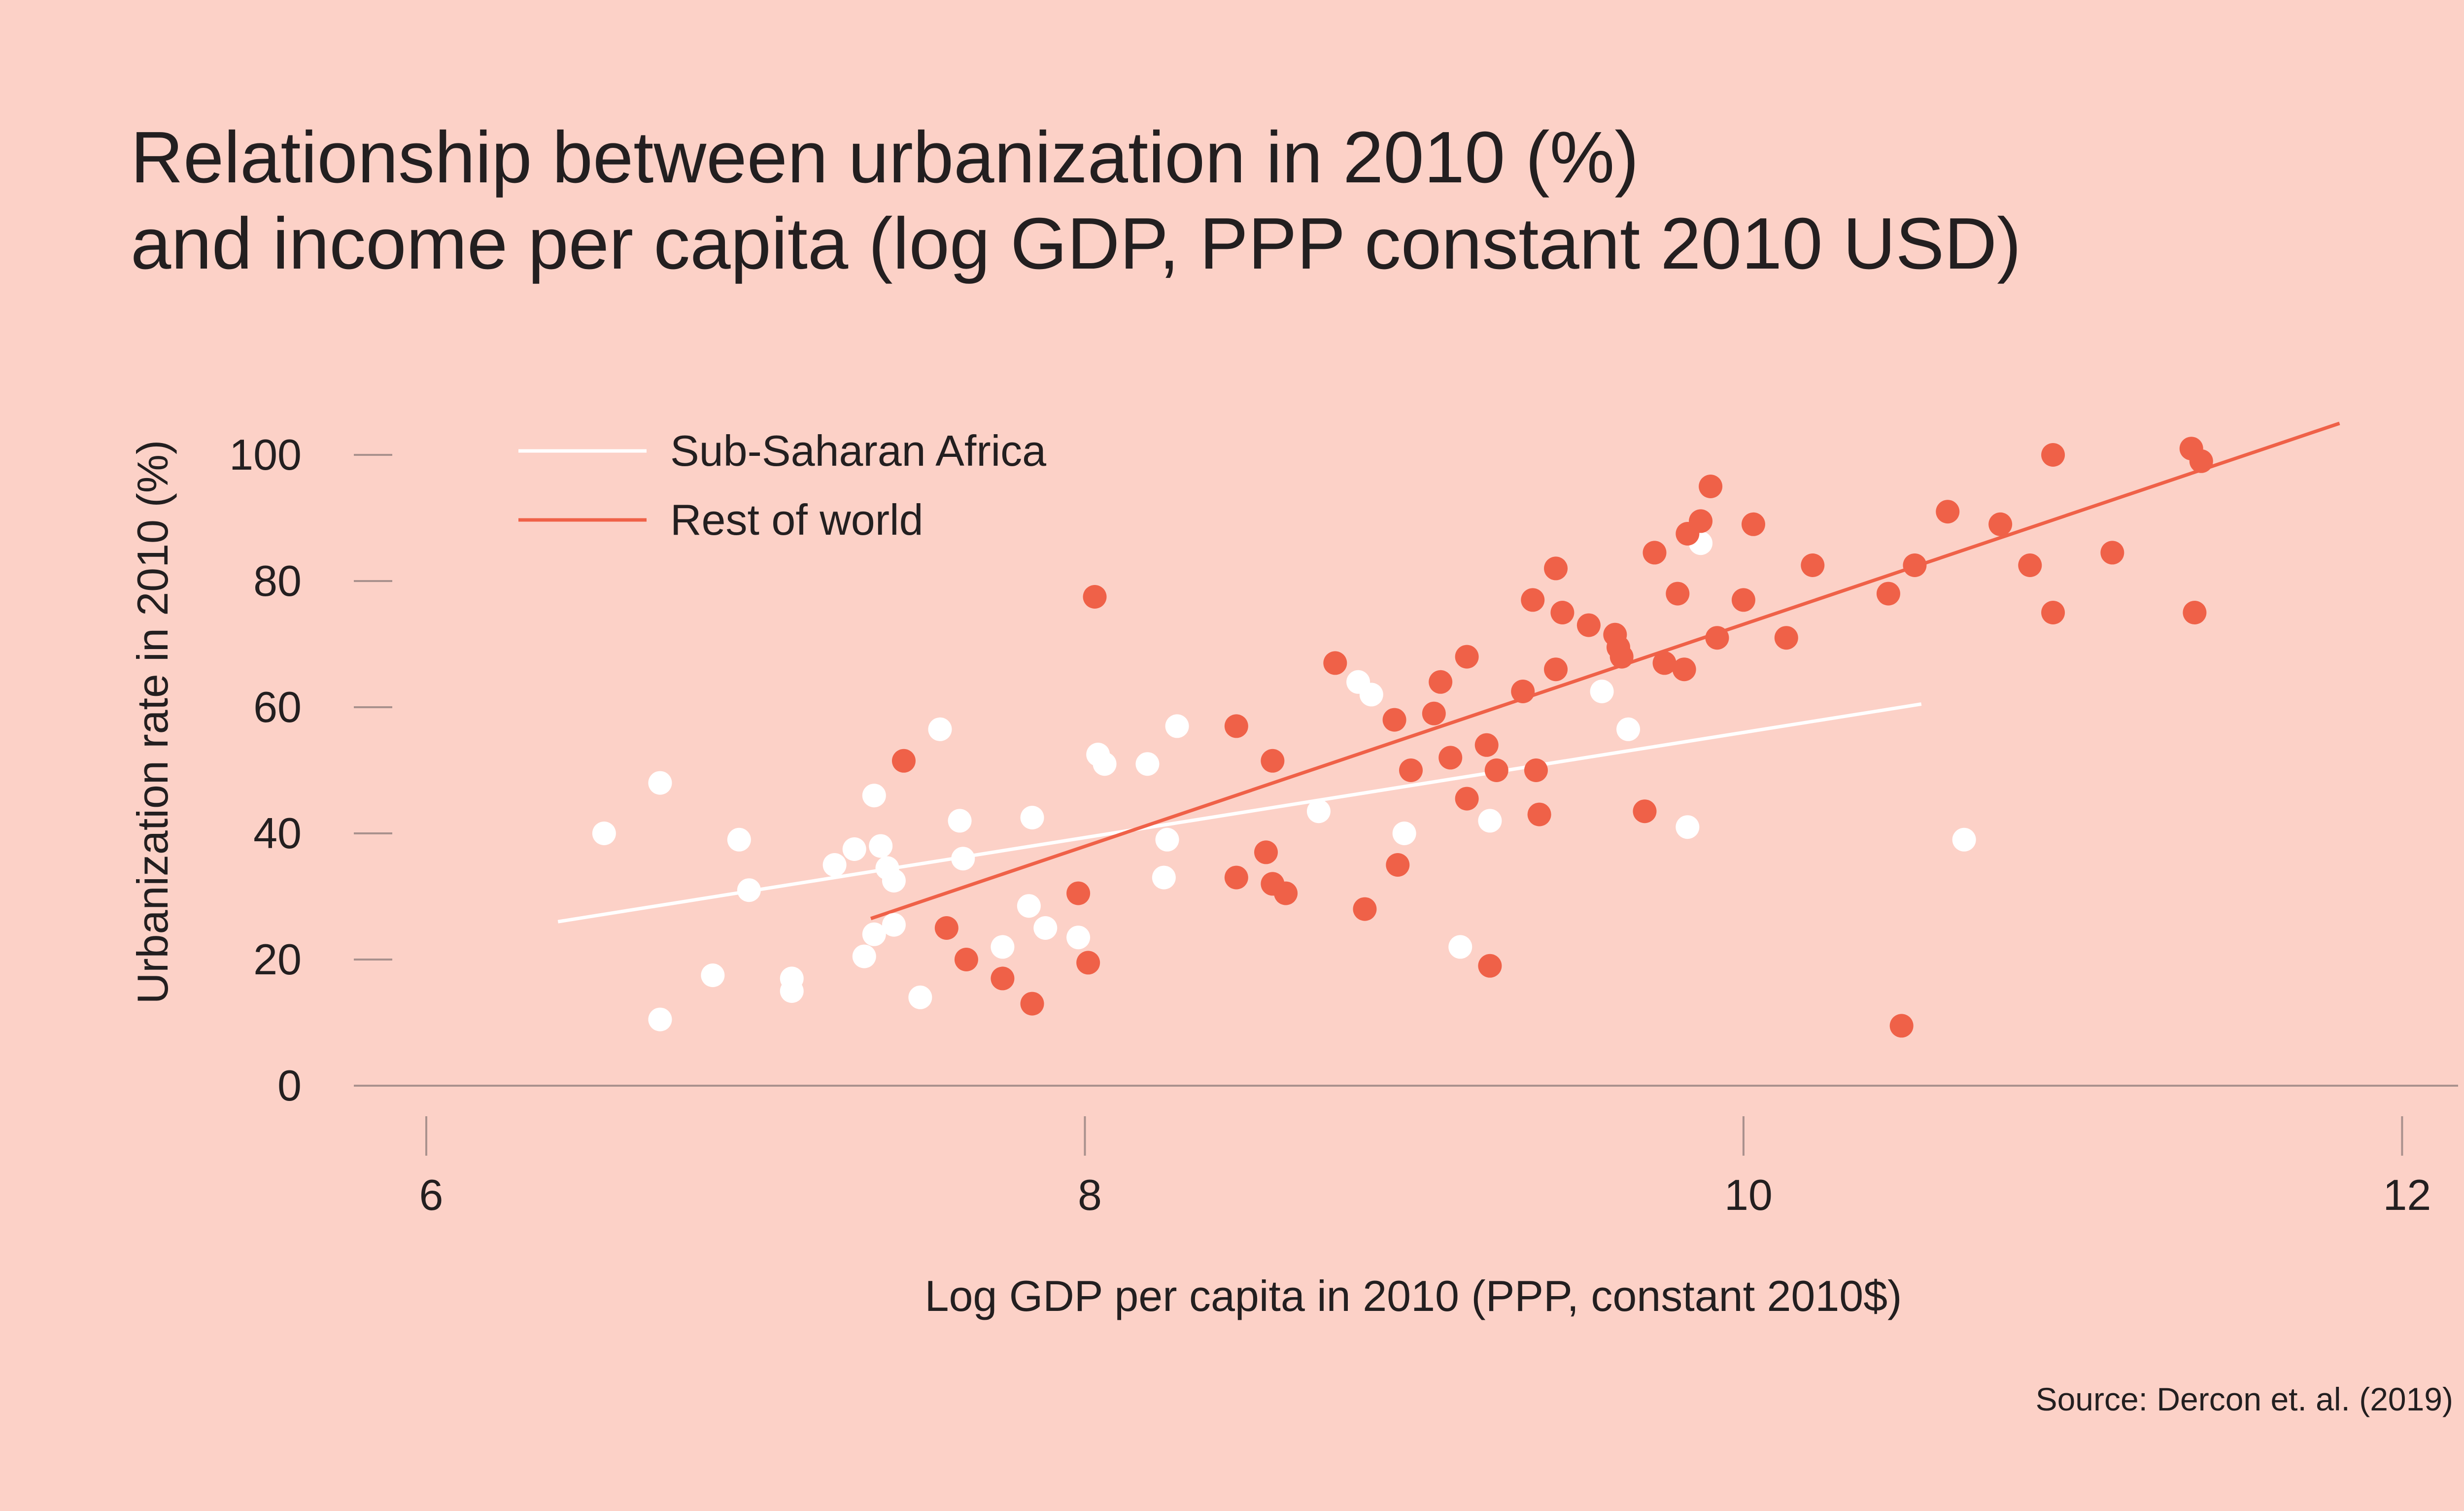  I want to click on y-tick-label: 60, so click(277, 707).